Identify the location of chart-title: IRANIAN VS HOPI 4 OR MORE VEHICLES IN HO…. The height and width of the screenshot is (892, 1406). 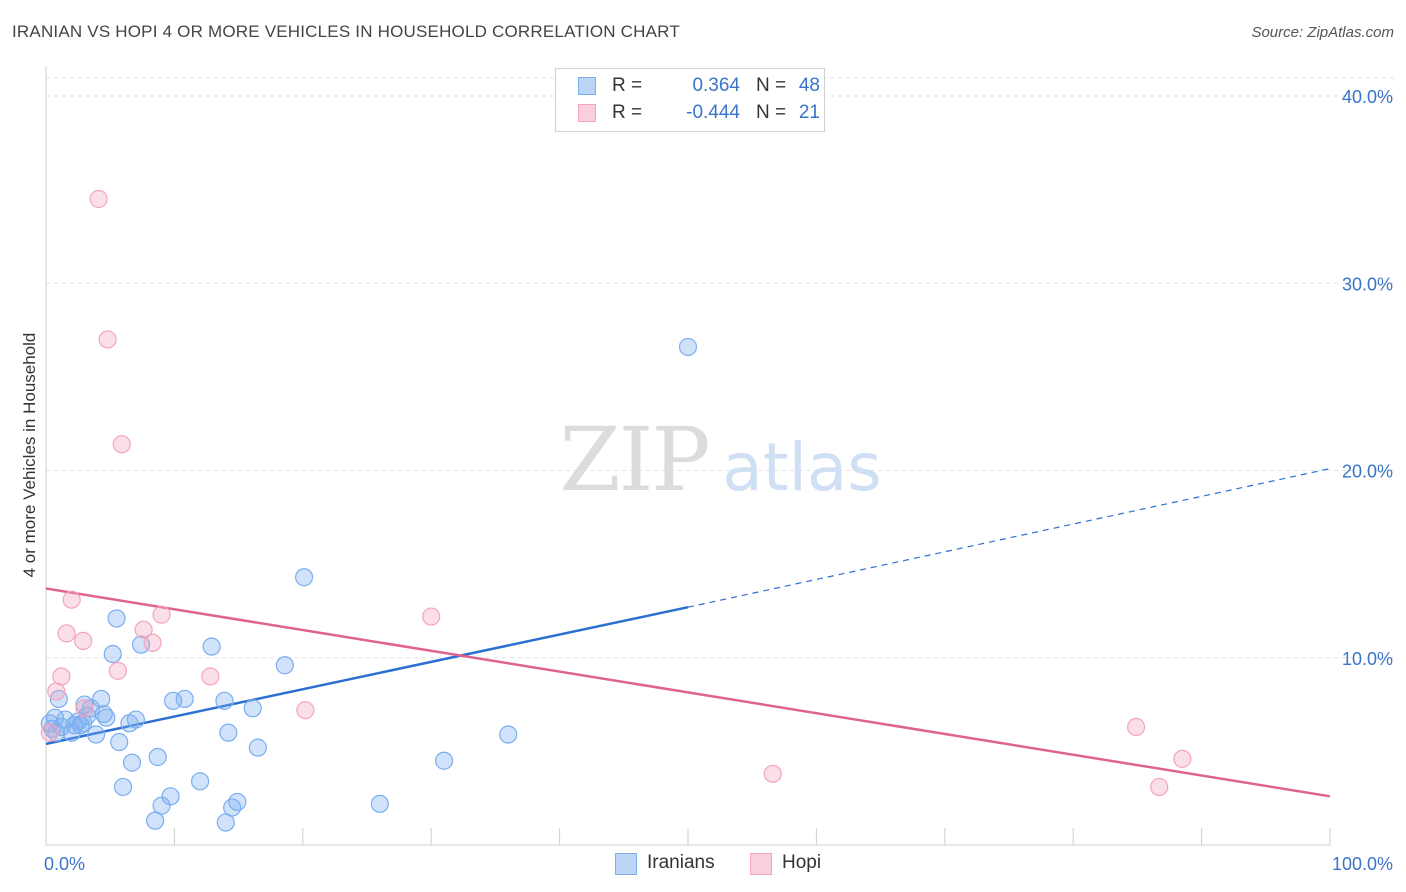
(346, 31).